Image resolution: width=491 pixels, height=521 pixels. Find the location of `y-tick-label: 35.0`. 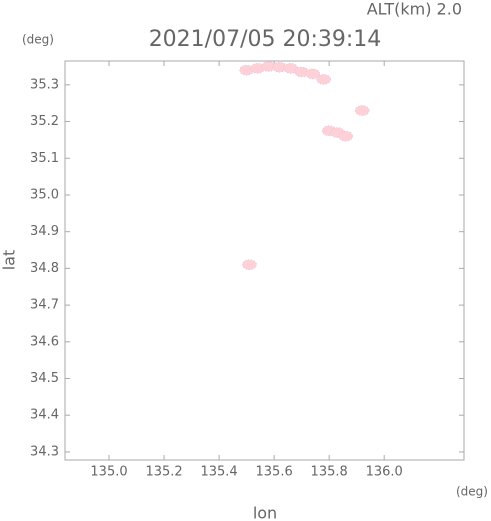

y-tick-label: 35.0 is located at coordinates (44, 194).